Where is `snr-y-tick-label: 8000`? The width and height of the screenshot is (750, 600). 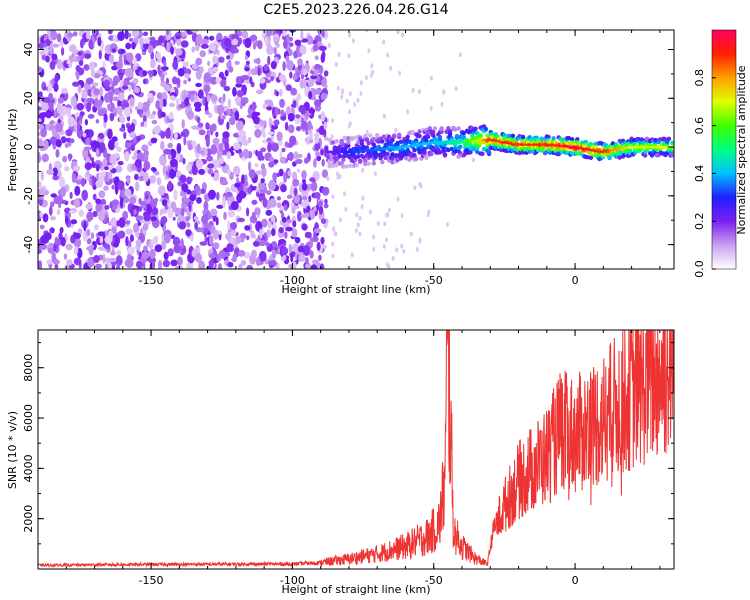 snr-y-tick-label: 8000 is located at coordinates (28, 368).